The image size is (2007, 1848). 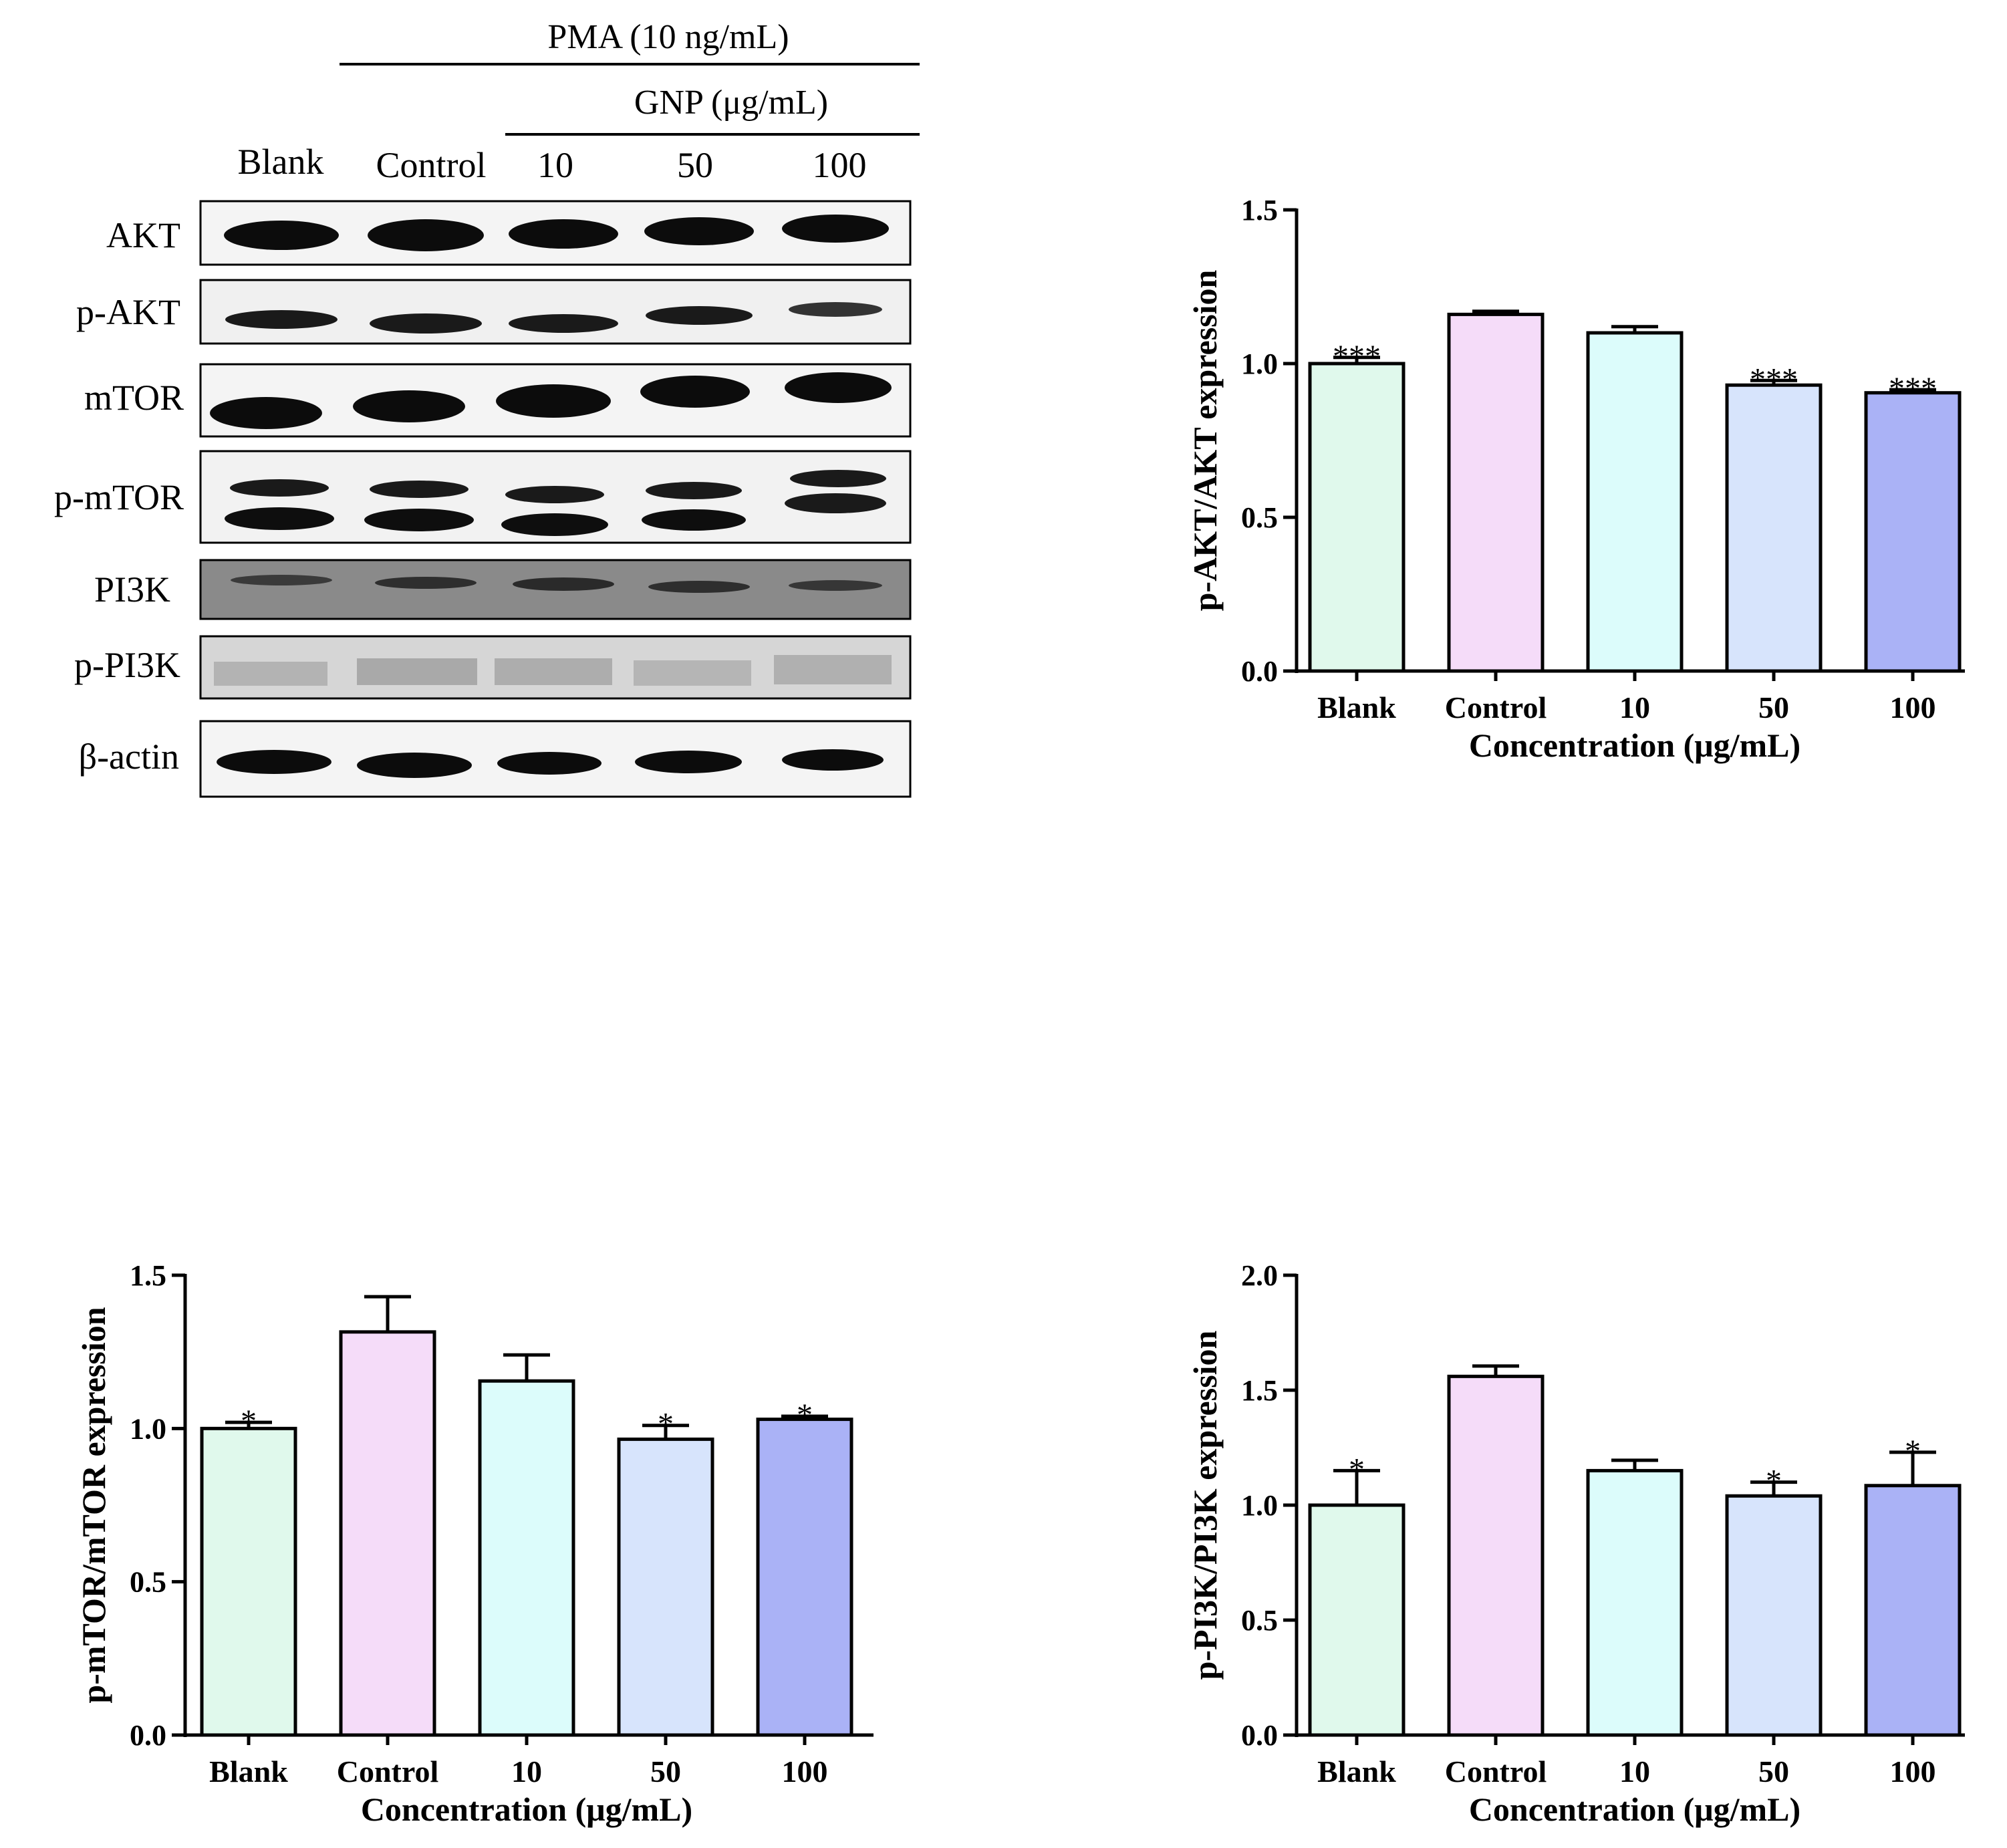 I want to click on blot-strip-akt, so click(x=555, y=233).